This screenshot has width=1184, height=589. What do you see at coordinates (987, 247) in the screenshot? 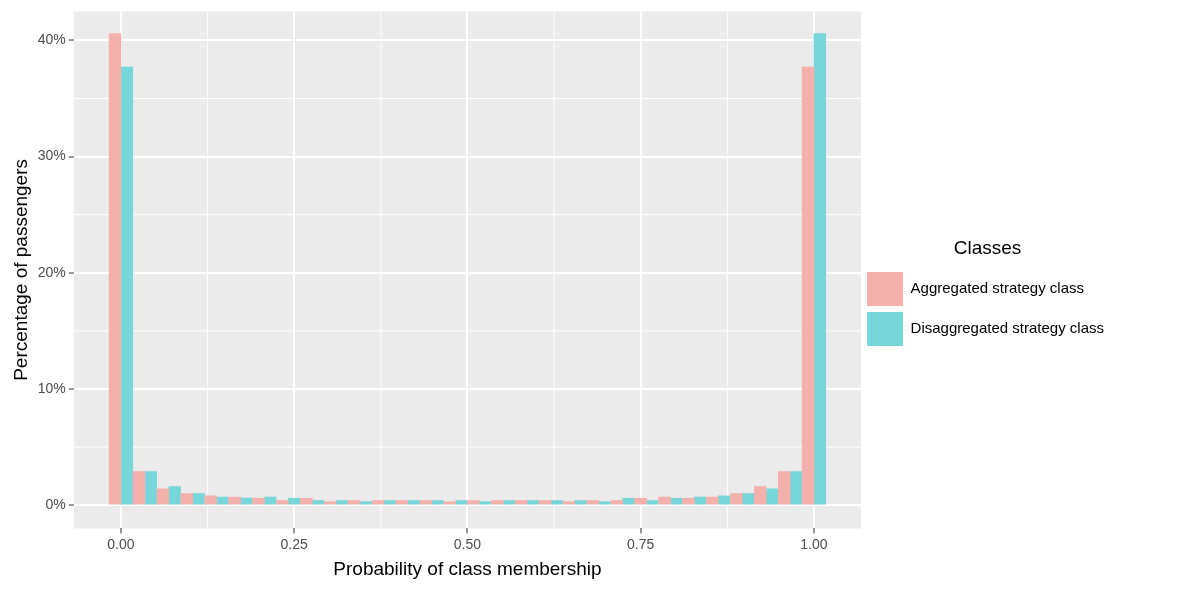
I see `legend-title: Classes` at bounding box center [987, 247].